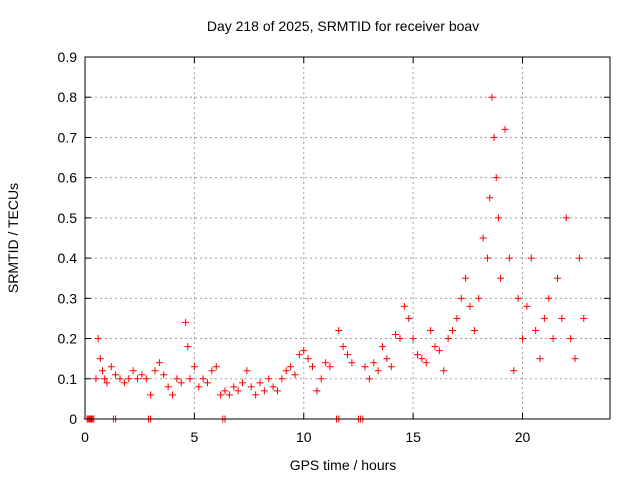 The width and height of the screenshot is (640, 480). Describe the element at coordinates (68, 379) in the screenshot. I see `y-tick-label: 0.1` at that location.